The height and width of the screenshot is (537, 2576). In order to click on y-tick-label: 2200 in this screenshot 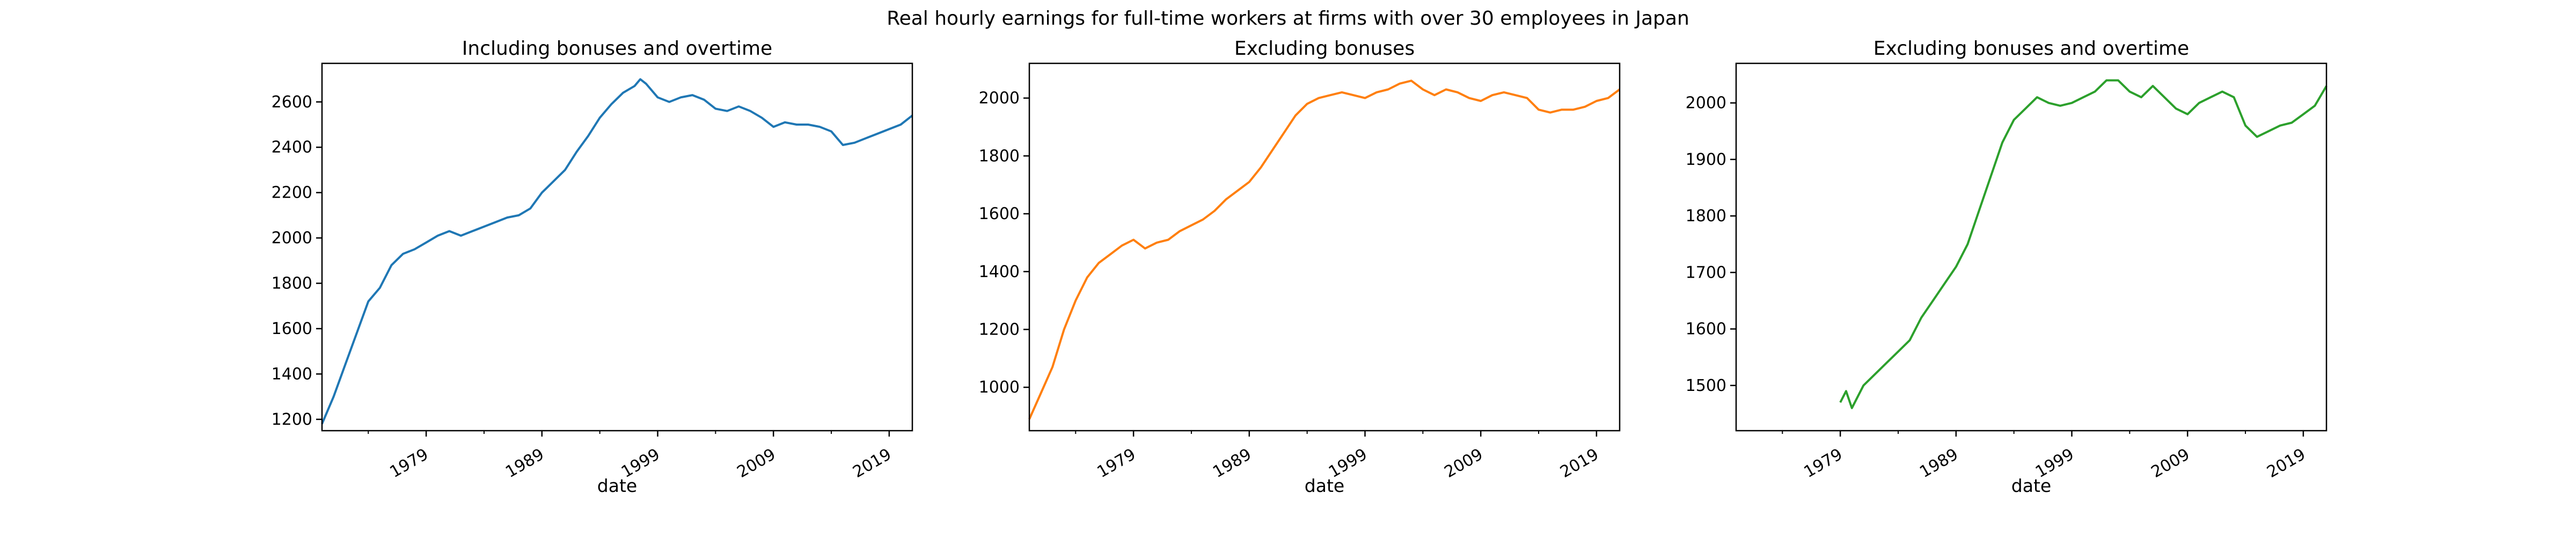, I will do `click(292, 193)`.